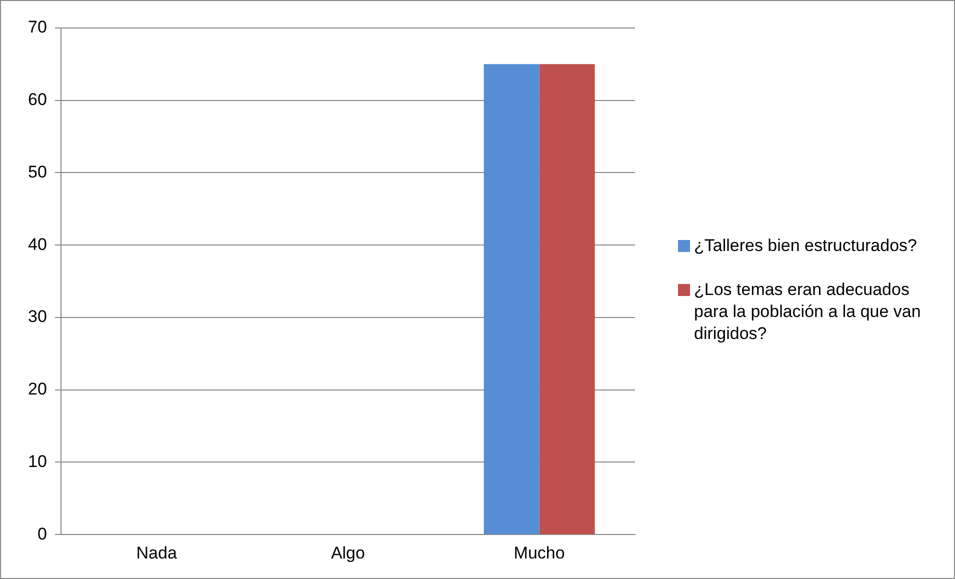  I want to click on legend-label: ¿Los temas eran adecuados para la población a la que van dirigidos?, so click(808, 311).